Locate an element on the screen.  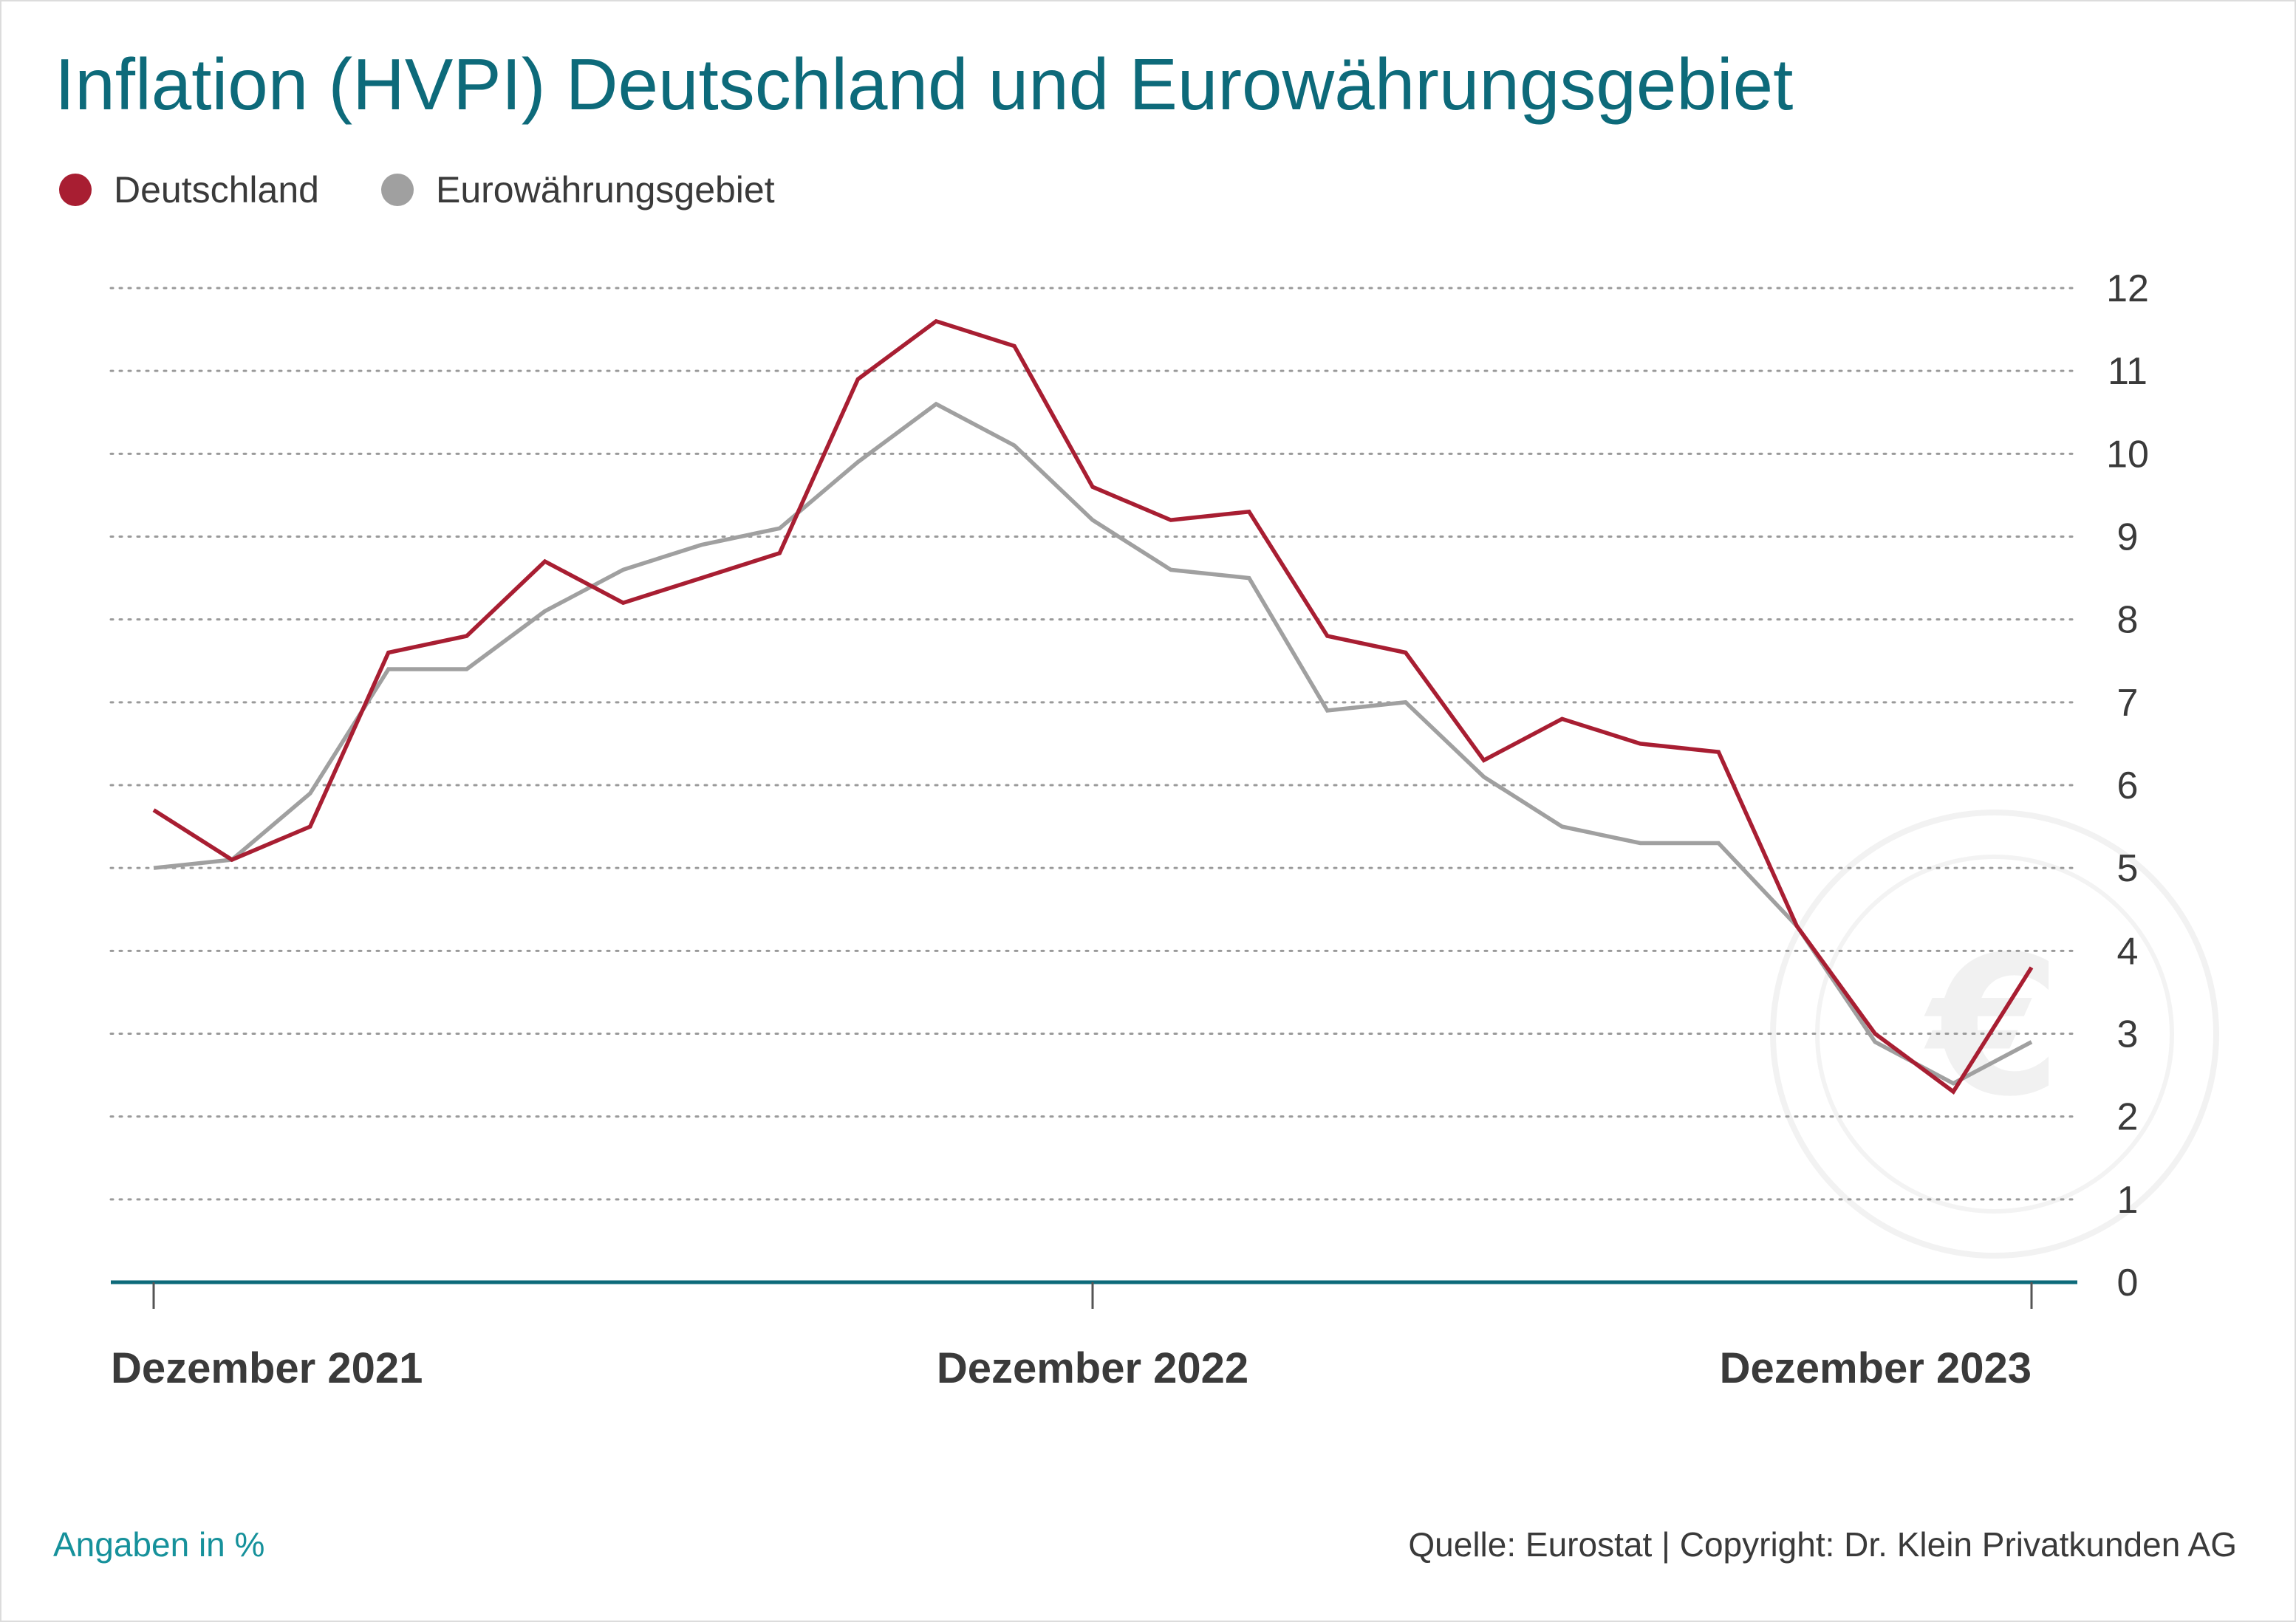
y-tick-label-2: 2 is located at coordinates (2128, 1117).